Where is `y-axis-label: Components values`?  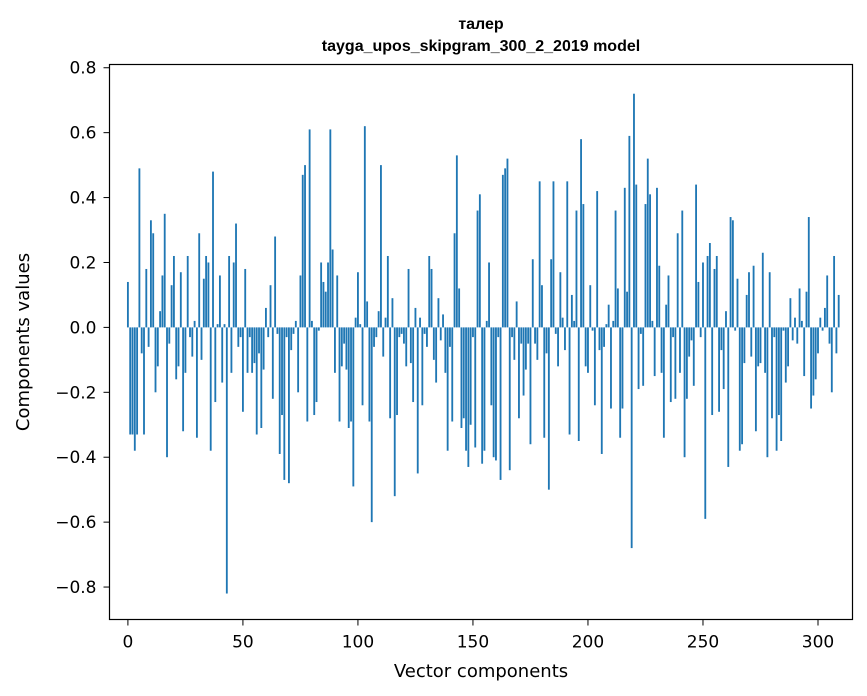
y-axis-label: Components values is located at coordinates (23, 342).